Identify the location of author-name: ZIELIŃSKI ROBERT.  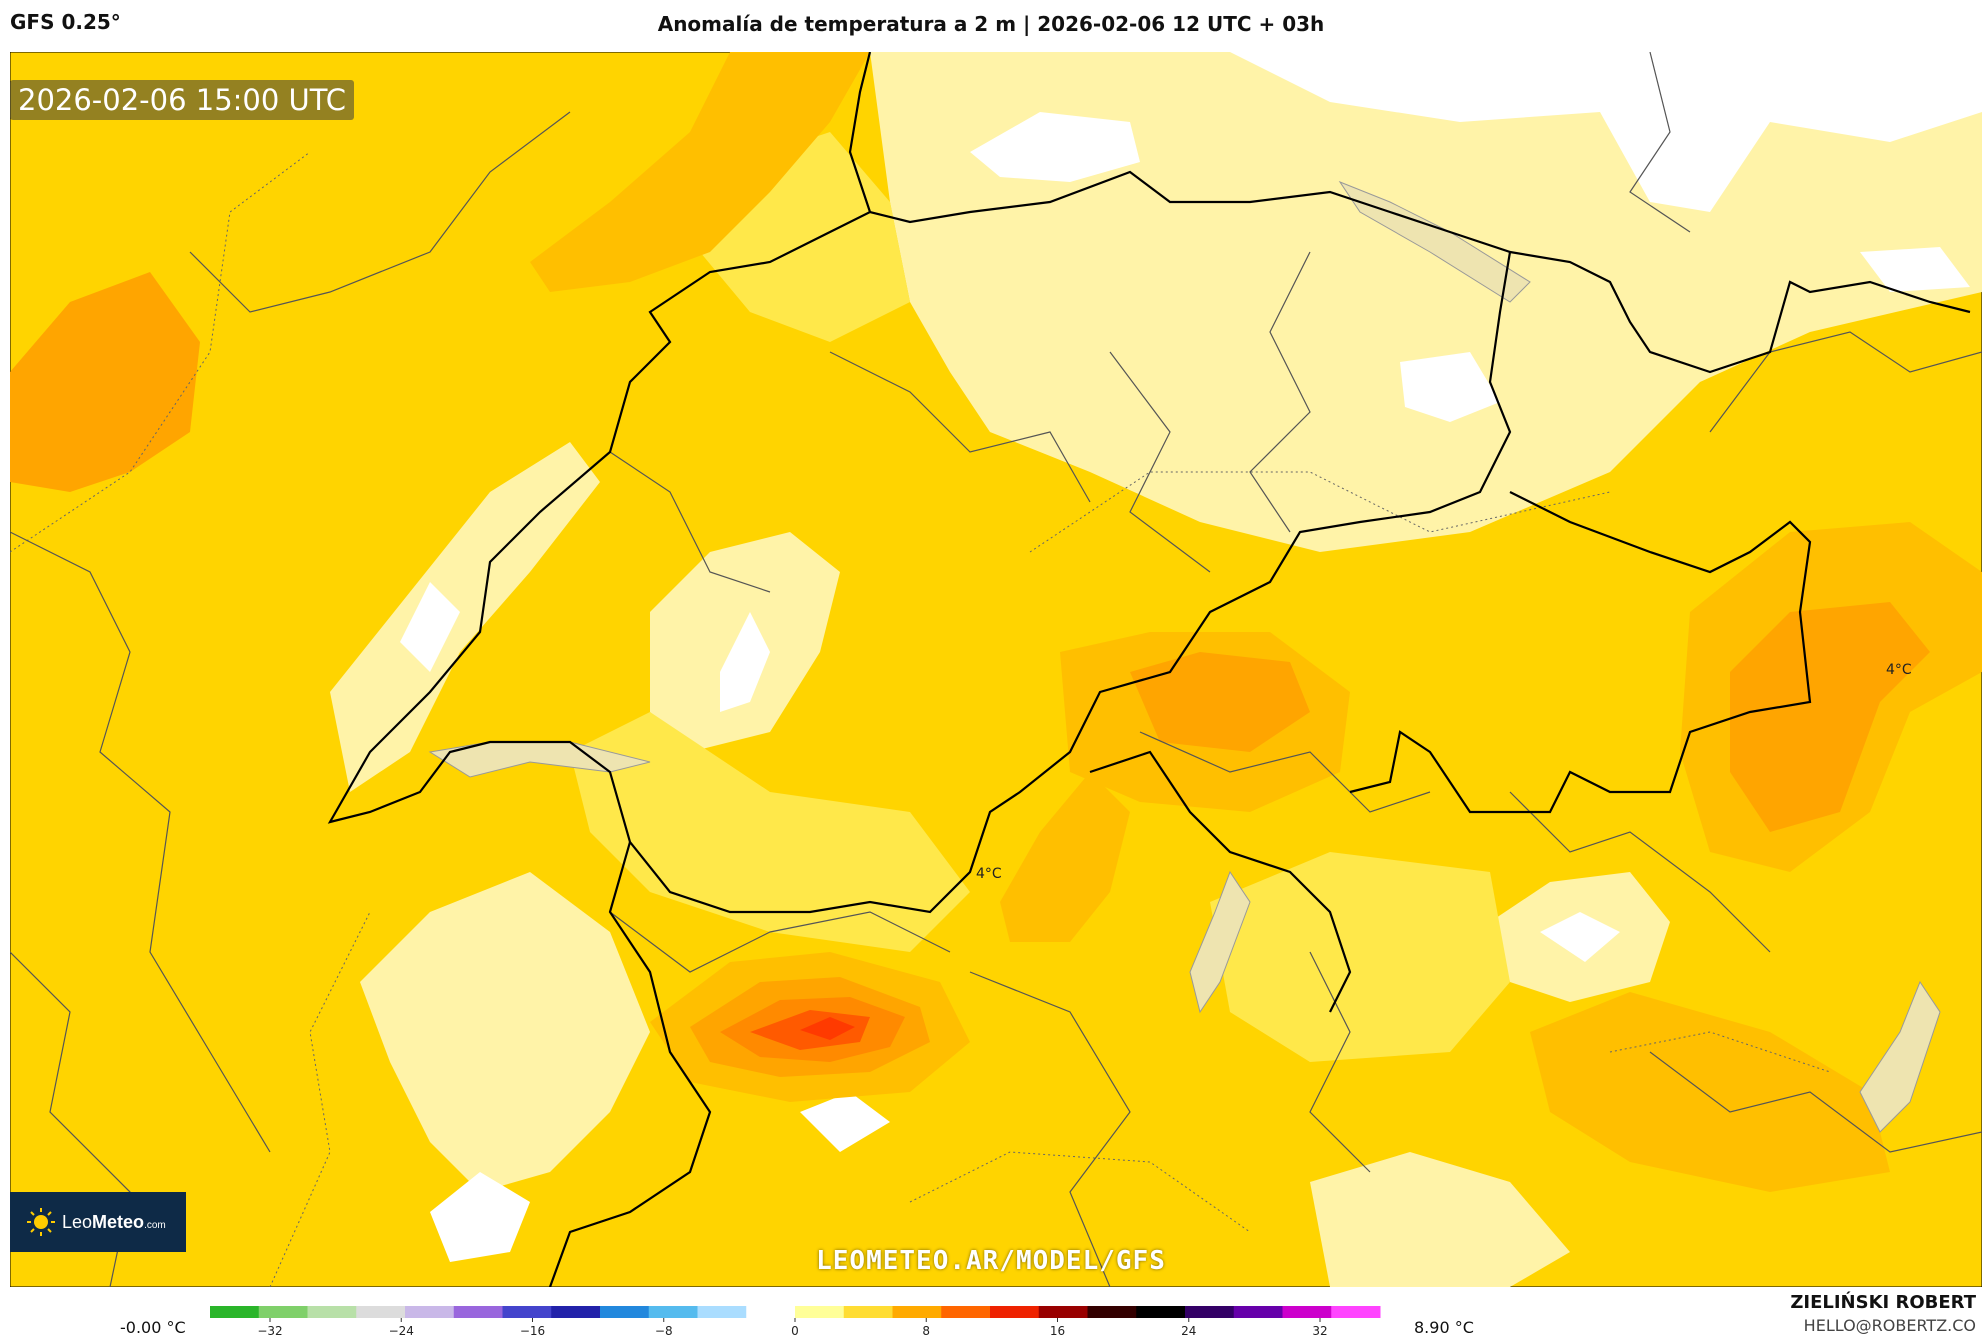
(1883, 1302).